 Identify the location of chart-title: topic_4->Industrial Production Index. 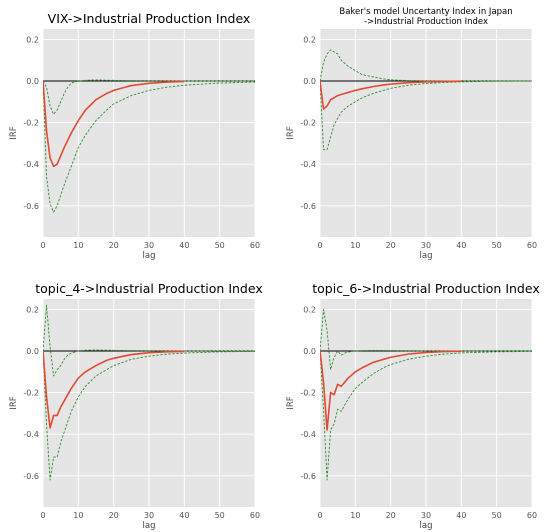
(149, 288).